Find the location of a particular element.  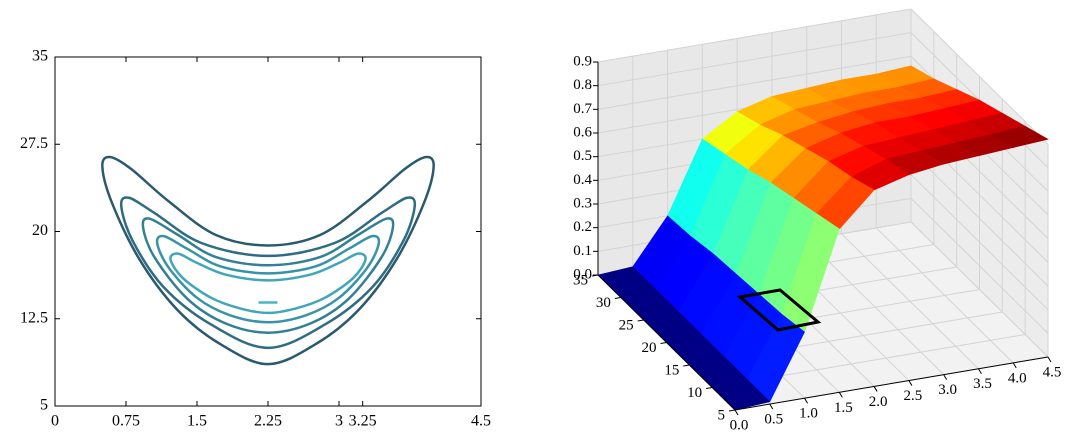

highlight-box is located at coordinates (779, 310).